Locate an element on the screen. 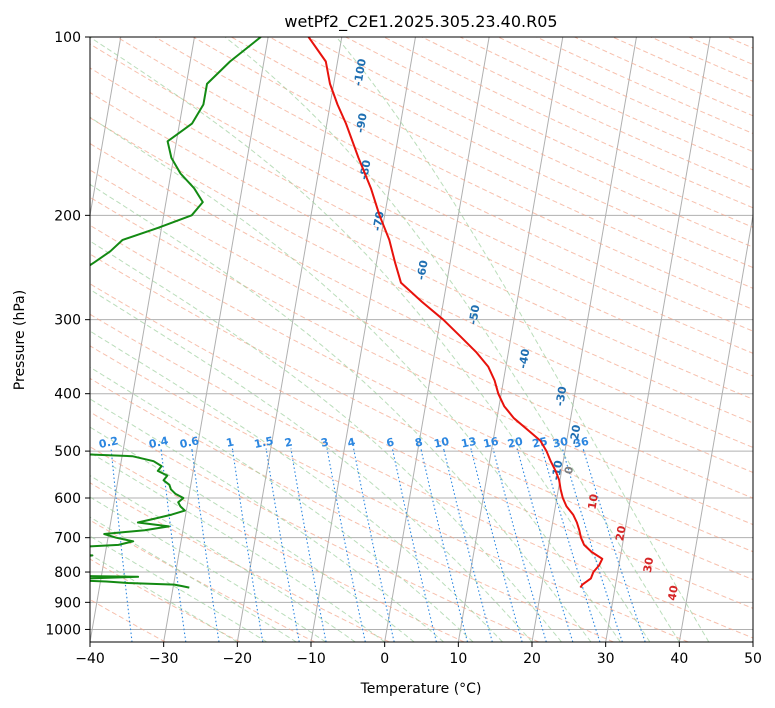 The image size is (775, 708). x-tick-label: 50 is located at coordinates (753, 659).